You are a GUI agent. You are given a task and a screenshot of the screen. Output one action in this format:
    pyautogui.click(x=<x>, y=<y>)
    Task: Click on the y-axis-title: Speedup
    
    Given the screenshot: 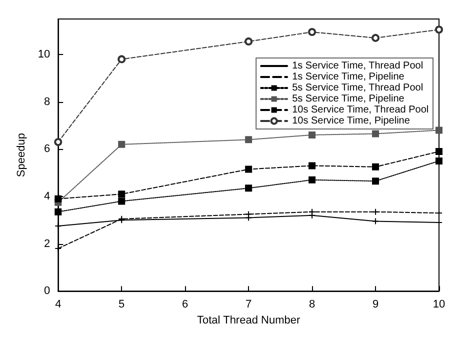 What is the action you would take?
    pyautogui.click(x=22, y=155)
    